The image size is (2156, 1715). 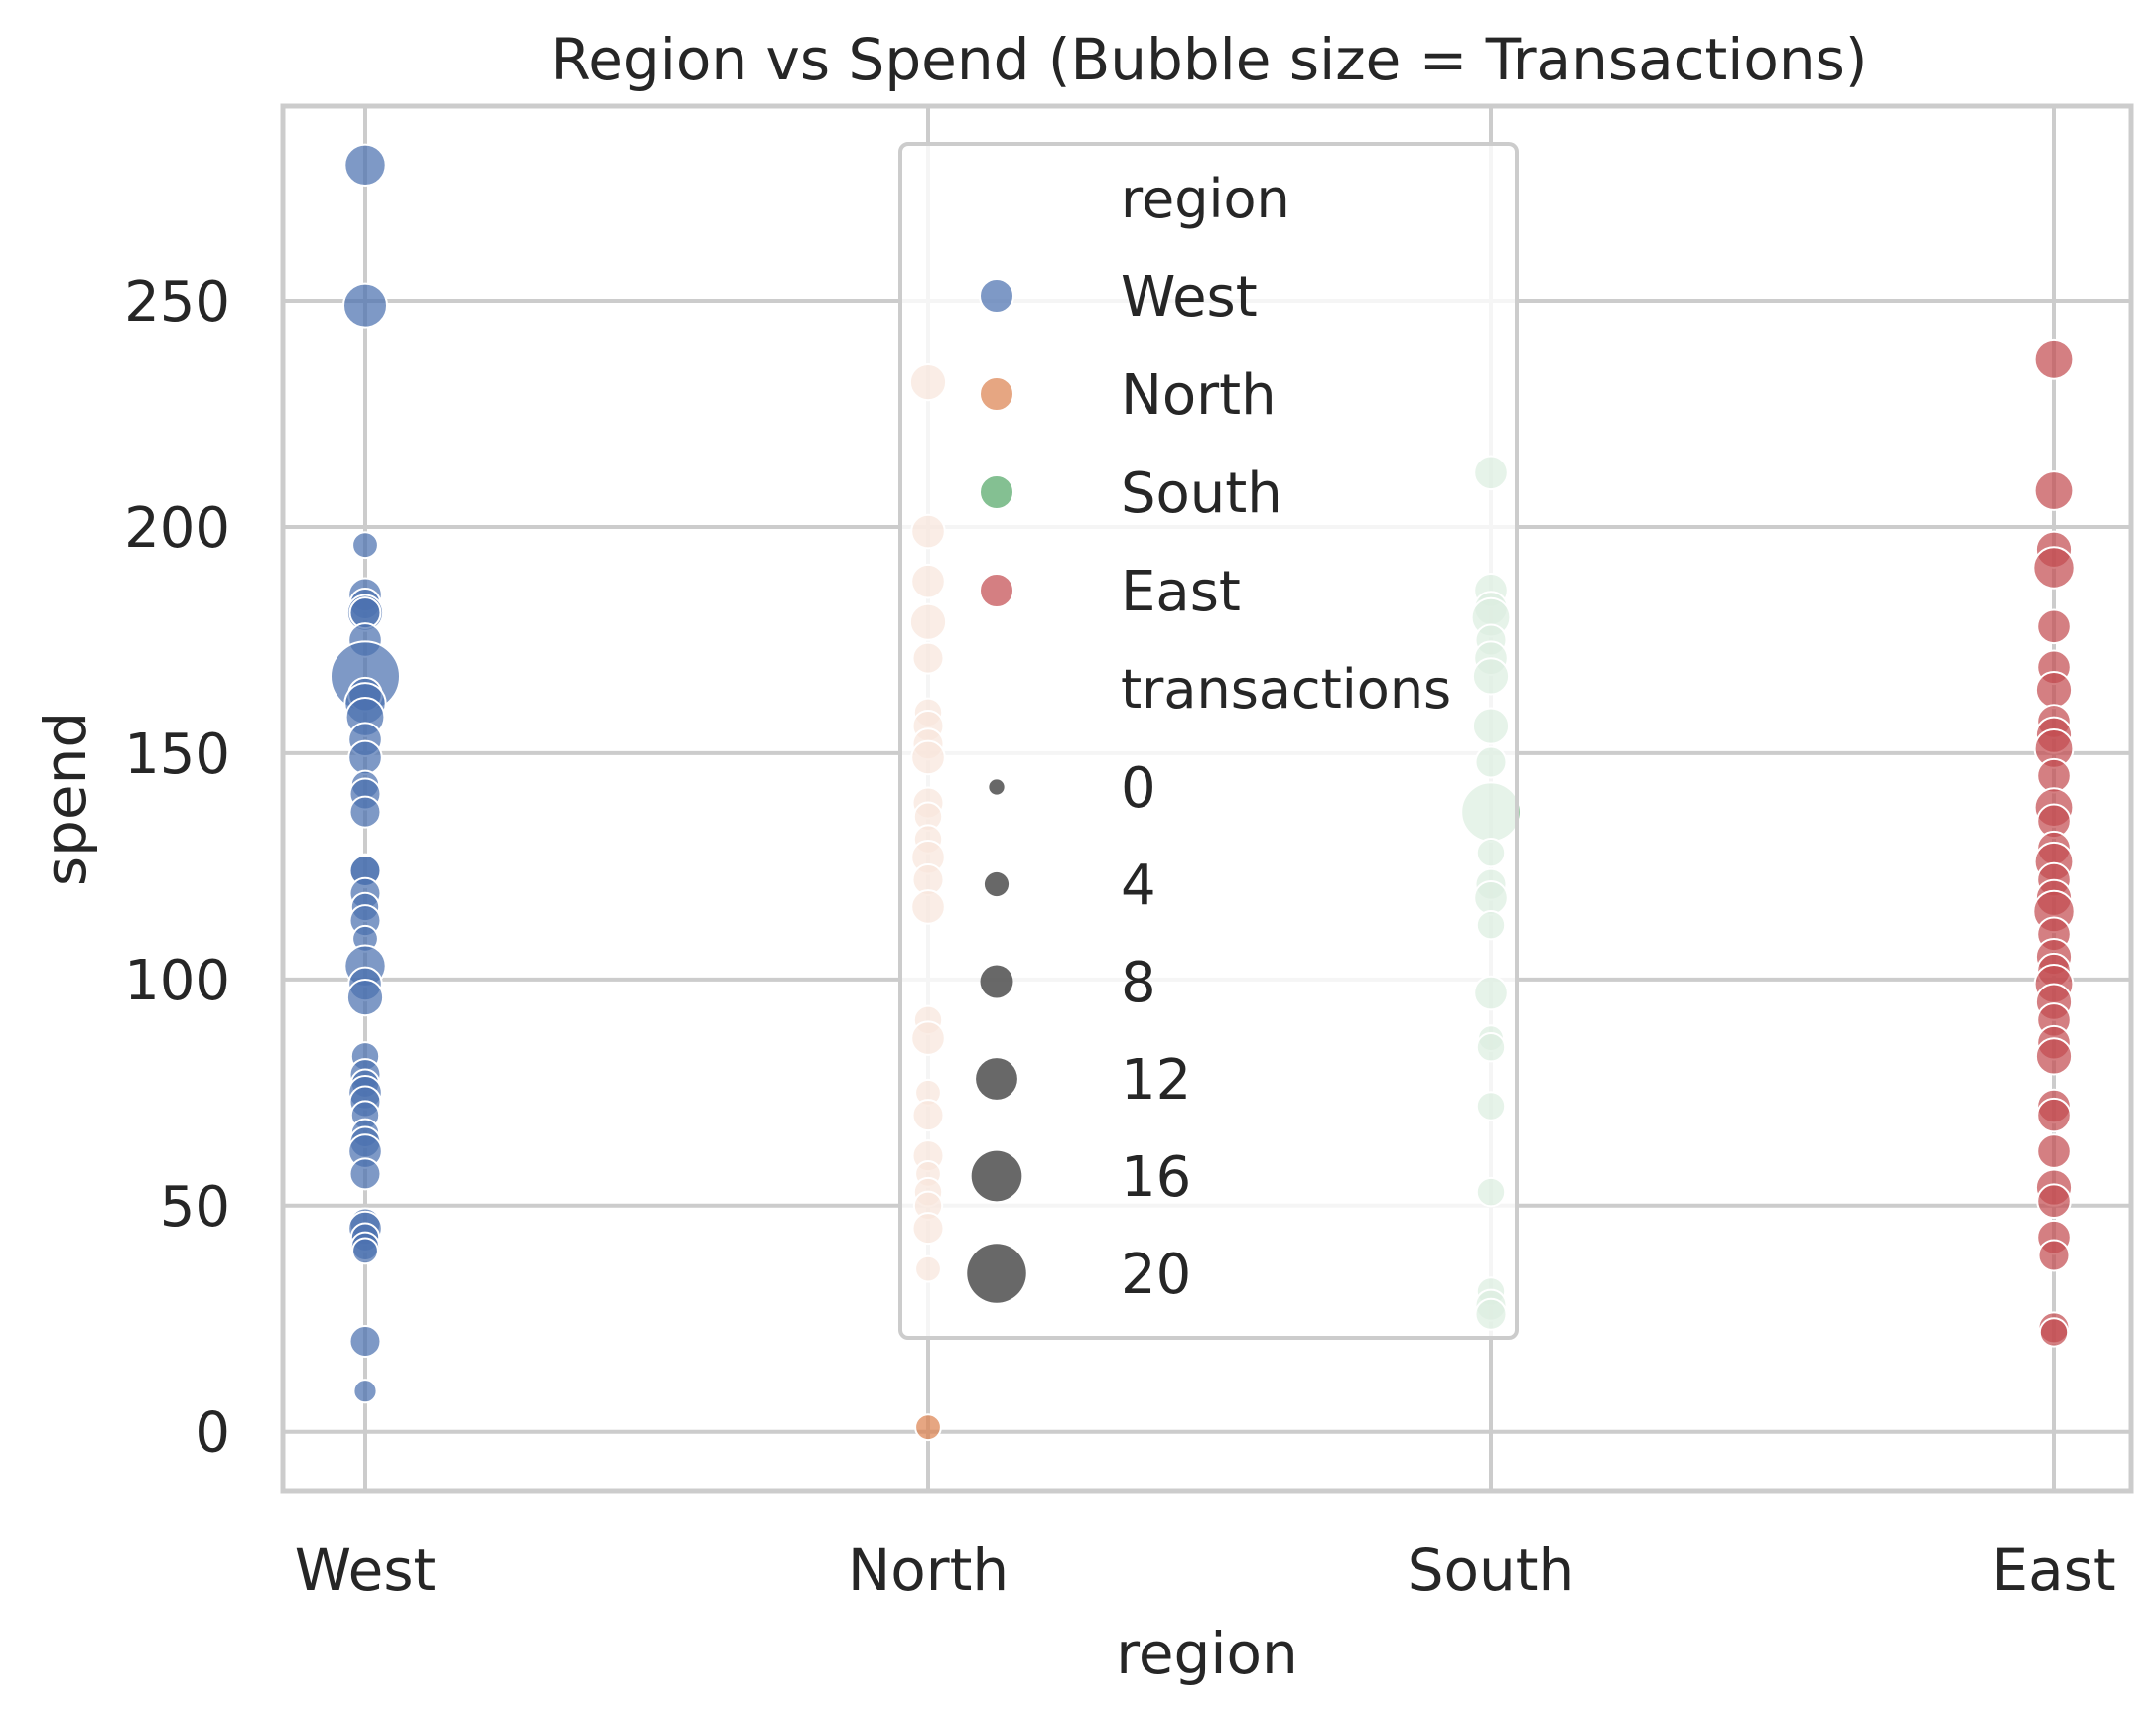 What do you see at coordinates (928, 1427) in the screenshot?
I see `data-point-north` at bounding box center [928, 1427].